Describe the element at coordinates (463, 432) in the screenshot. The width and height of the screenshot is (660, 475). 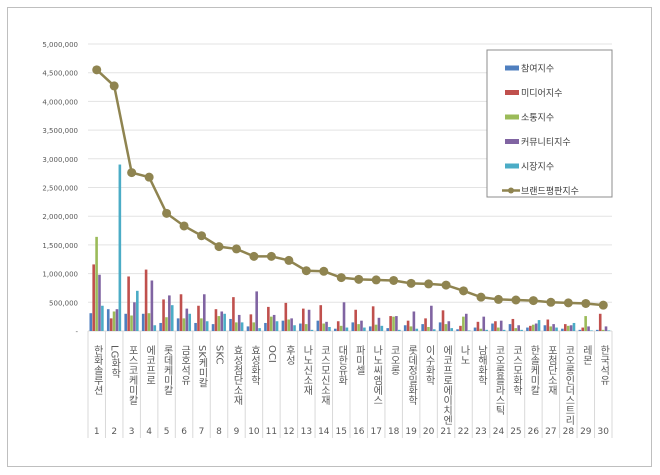
I see `rank-label: 22` at that location.